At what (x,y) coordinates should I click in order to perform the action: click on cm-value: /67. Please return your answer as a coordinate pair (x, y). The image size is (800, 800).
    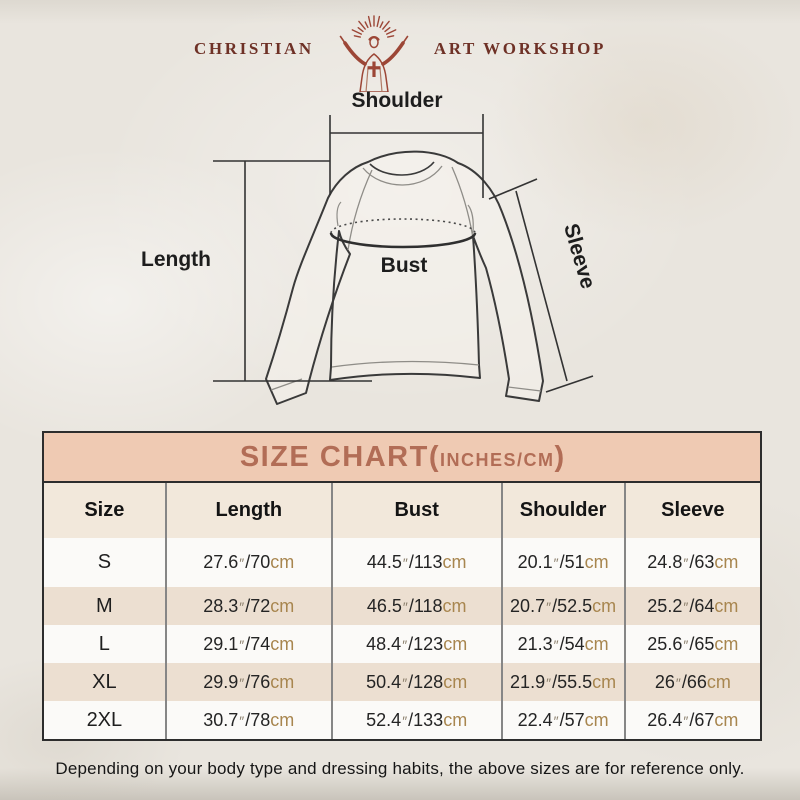
    Looking at the image, I should click on (702, 719).